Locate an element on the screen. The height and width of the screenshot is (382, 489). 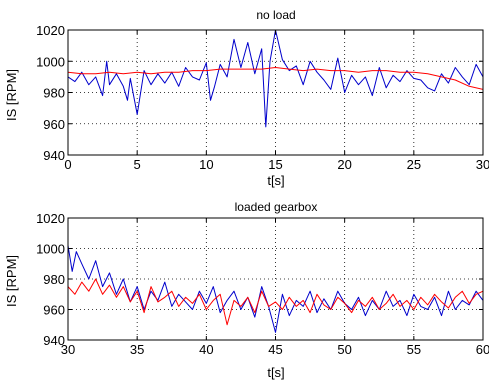
x-tick-label: 35 is located at coordinates (137, 349).